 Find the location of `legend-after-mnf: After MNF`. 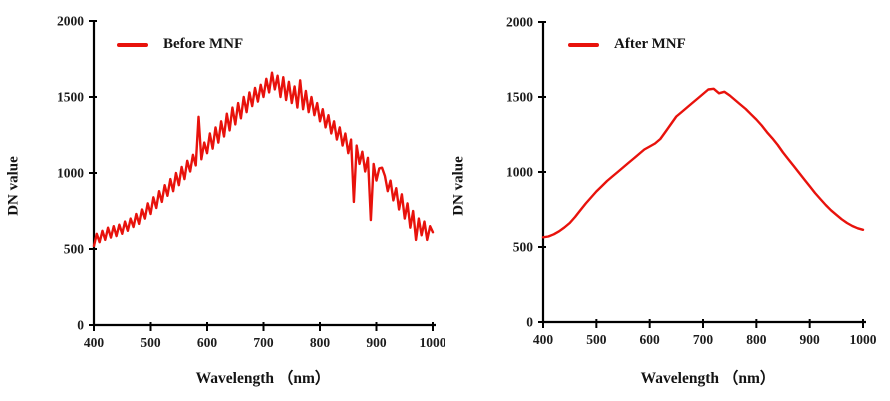

legend-after-mnf: After MNF is located at coordinates (627, 44).